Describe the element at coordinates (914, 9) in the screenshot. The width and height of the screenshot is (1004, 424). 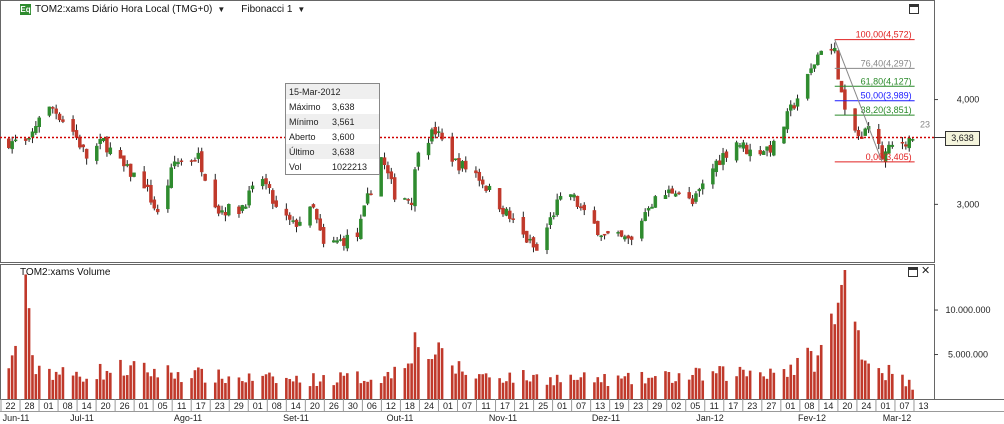
I see `maximize-price-pane-icon` at that location.